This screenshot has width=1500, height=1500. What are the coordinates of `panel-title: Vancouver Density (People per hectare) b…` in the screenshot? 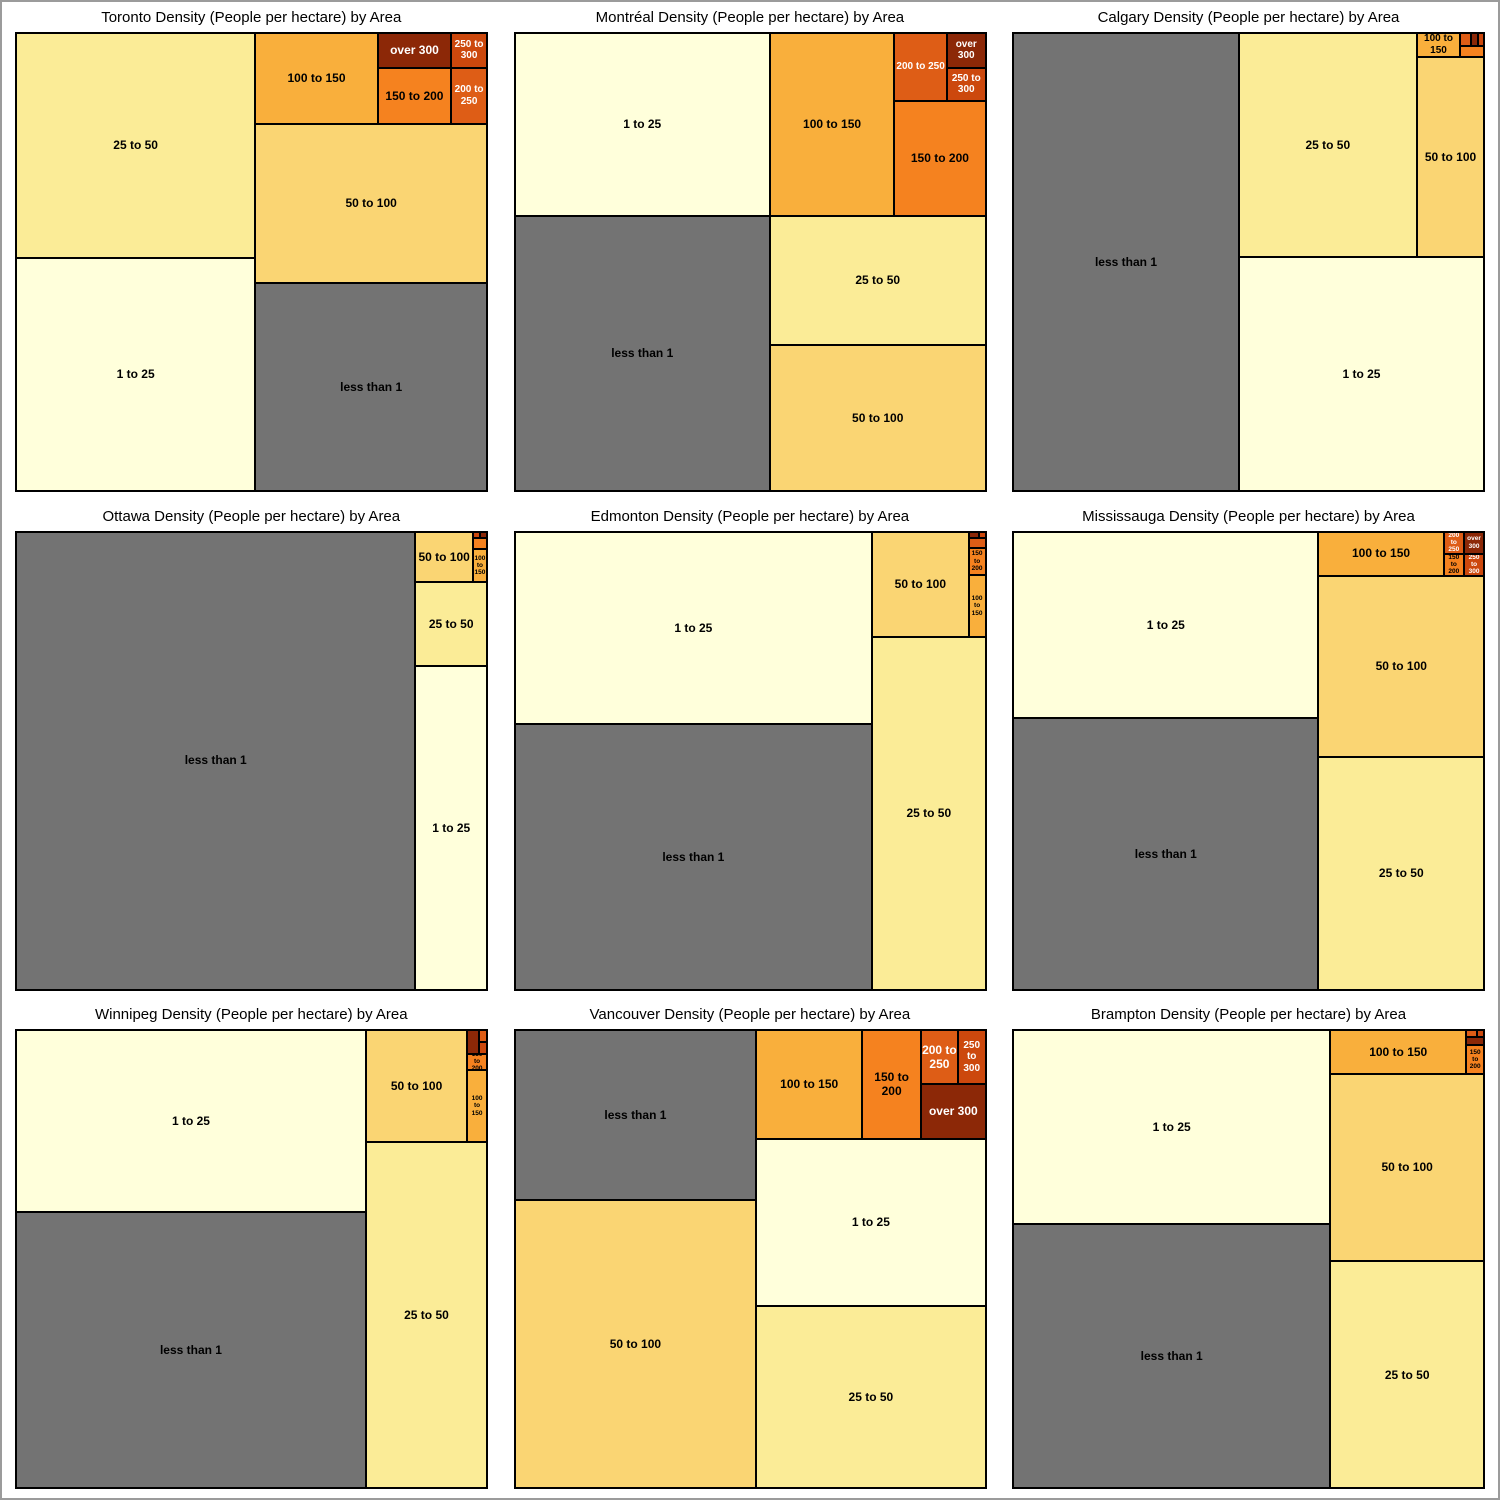 It's located at (750, 1015).